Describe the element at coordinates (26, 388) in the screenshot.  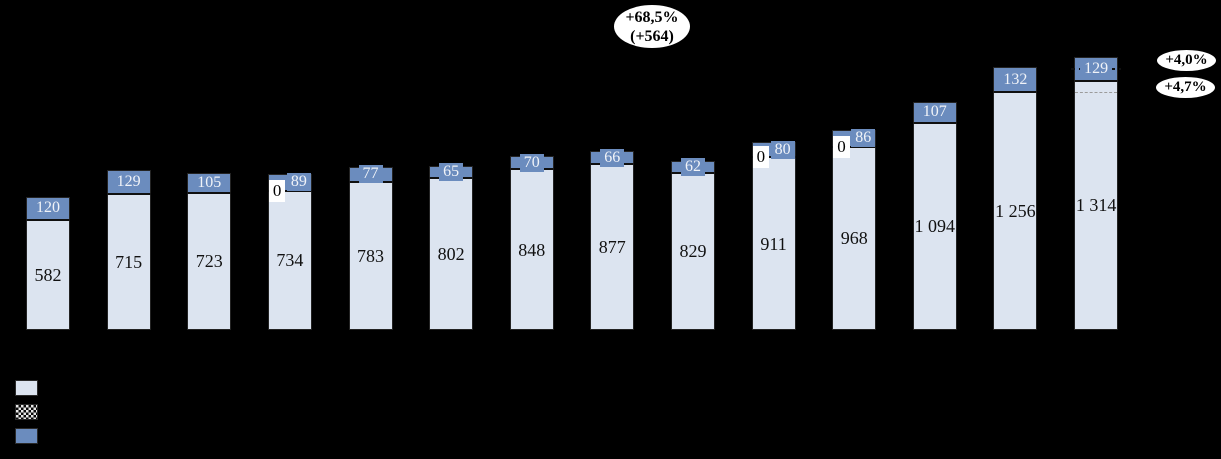
I see `legend-swatch-light` at that location.